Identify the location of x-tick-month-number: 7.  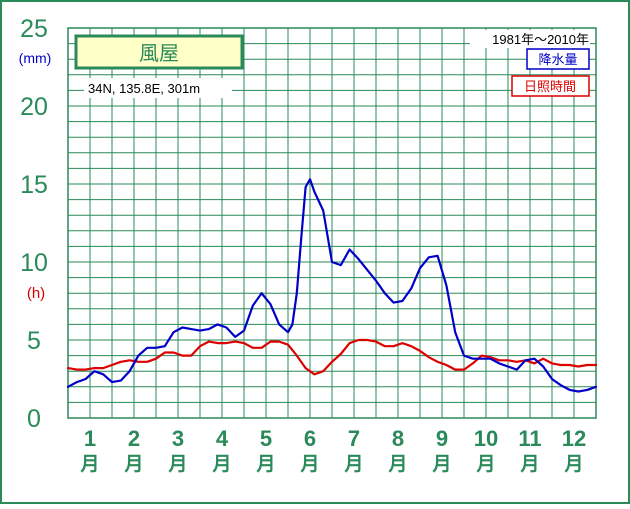
(354, 438).